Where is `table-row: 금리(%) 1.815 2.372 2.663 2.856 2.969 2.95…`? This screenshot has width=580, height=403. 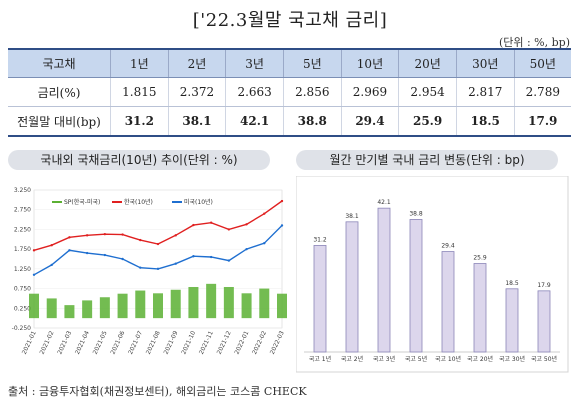 table-row: 금리(%) 1.815 2.372 2.663 2.856 2.969 2.95… is located at coordinates (289, 92).